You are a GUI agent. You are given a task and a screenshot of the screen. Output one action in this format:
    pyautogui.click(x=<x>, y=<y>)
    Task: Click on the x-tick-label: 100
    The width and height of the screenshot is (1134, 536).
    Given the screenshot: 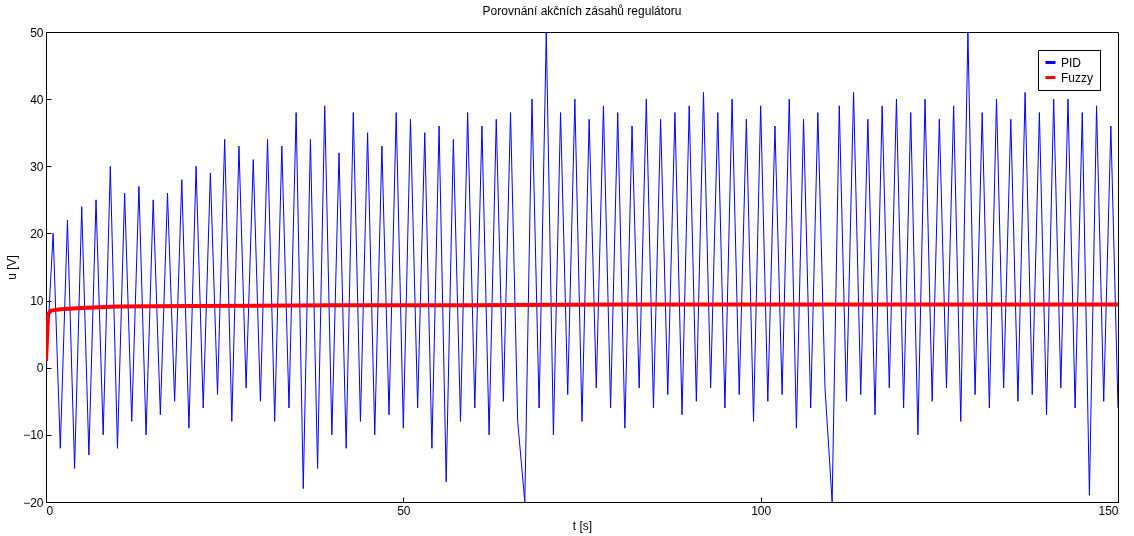 What is the action you would take?
    pyautogui.click(x=761, y=510)
    